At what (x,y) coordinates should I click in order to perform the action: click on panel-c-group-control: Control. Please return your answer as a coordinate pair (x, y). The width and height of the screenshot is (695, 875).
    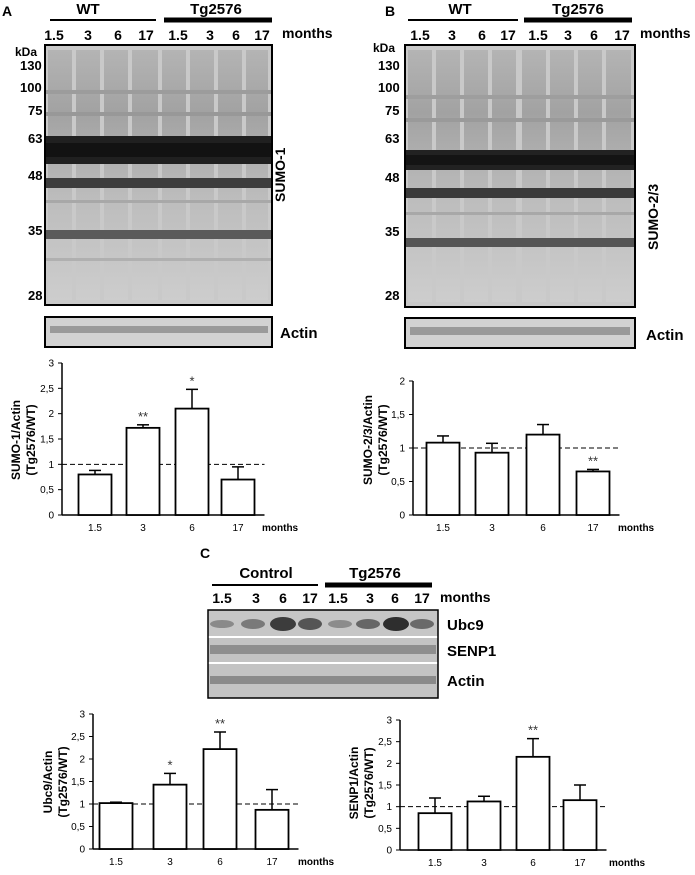
    Looking at the image, I should click on (265, 573).